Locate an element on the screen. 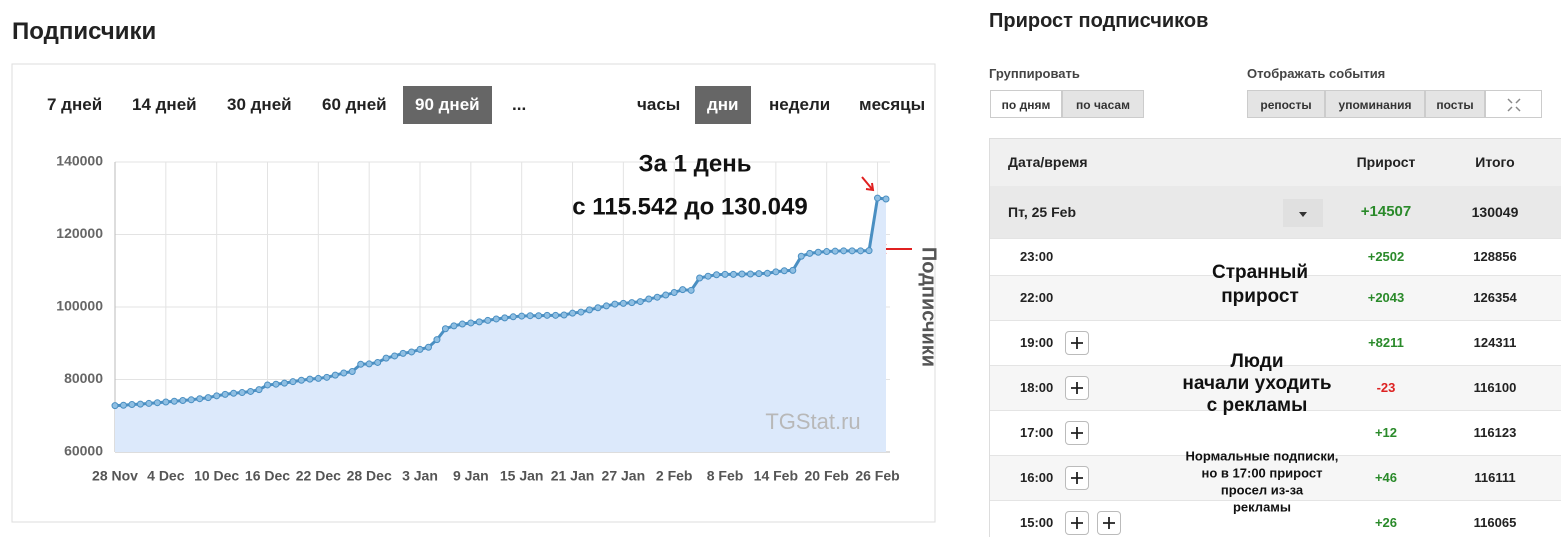 This screenshot has width=1561, height=546. group-row is located at coordinates (1275, 212).